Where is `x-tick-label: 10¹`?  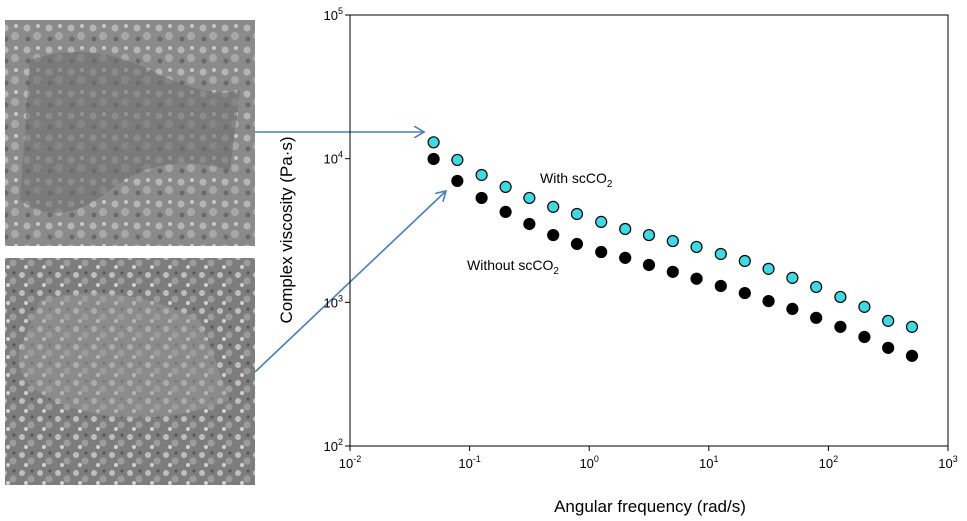
x-tick-label: 10¹ is located at coordinates (708, 462).